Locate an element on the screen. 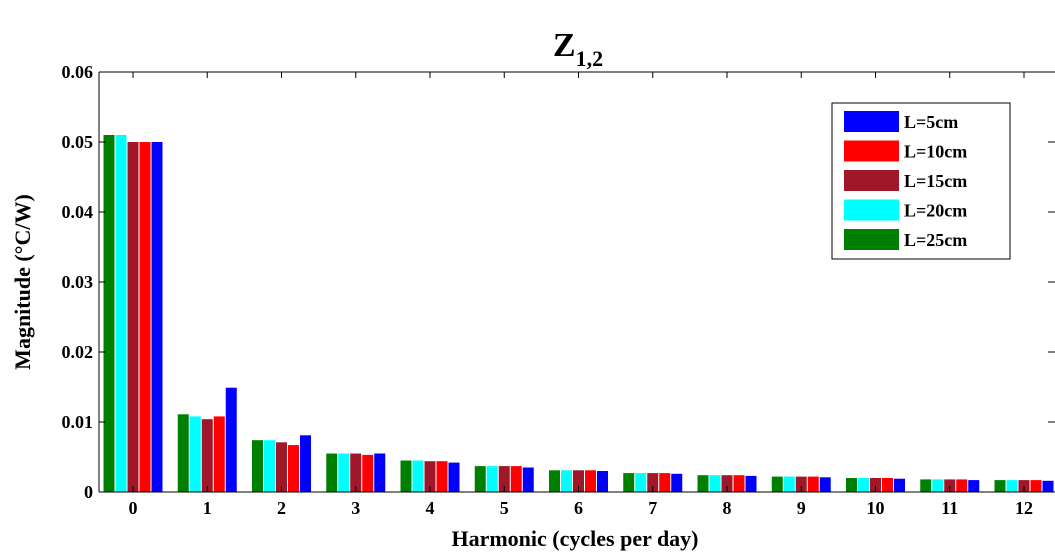 This screenshot has height=557, width=1055. legend-label: L=15cm is located at coordinates (935, 181).